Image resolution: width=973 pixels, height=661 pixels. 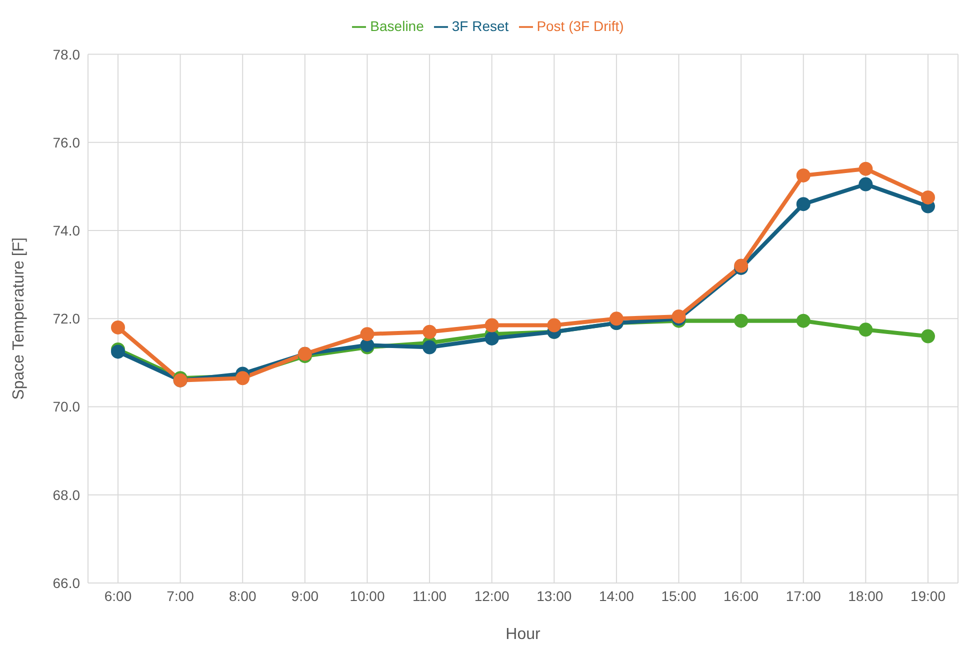 I want to click on x-tick-label: 16:00, so click(x=741, y=596).